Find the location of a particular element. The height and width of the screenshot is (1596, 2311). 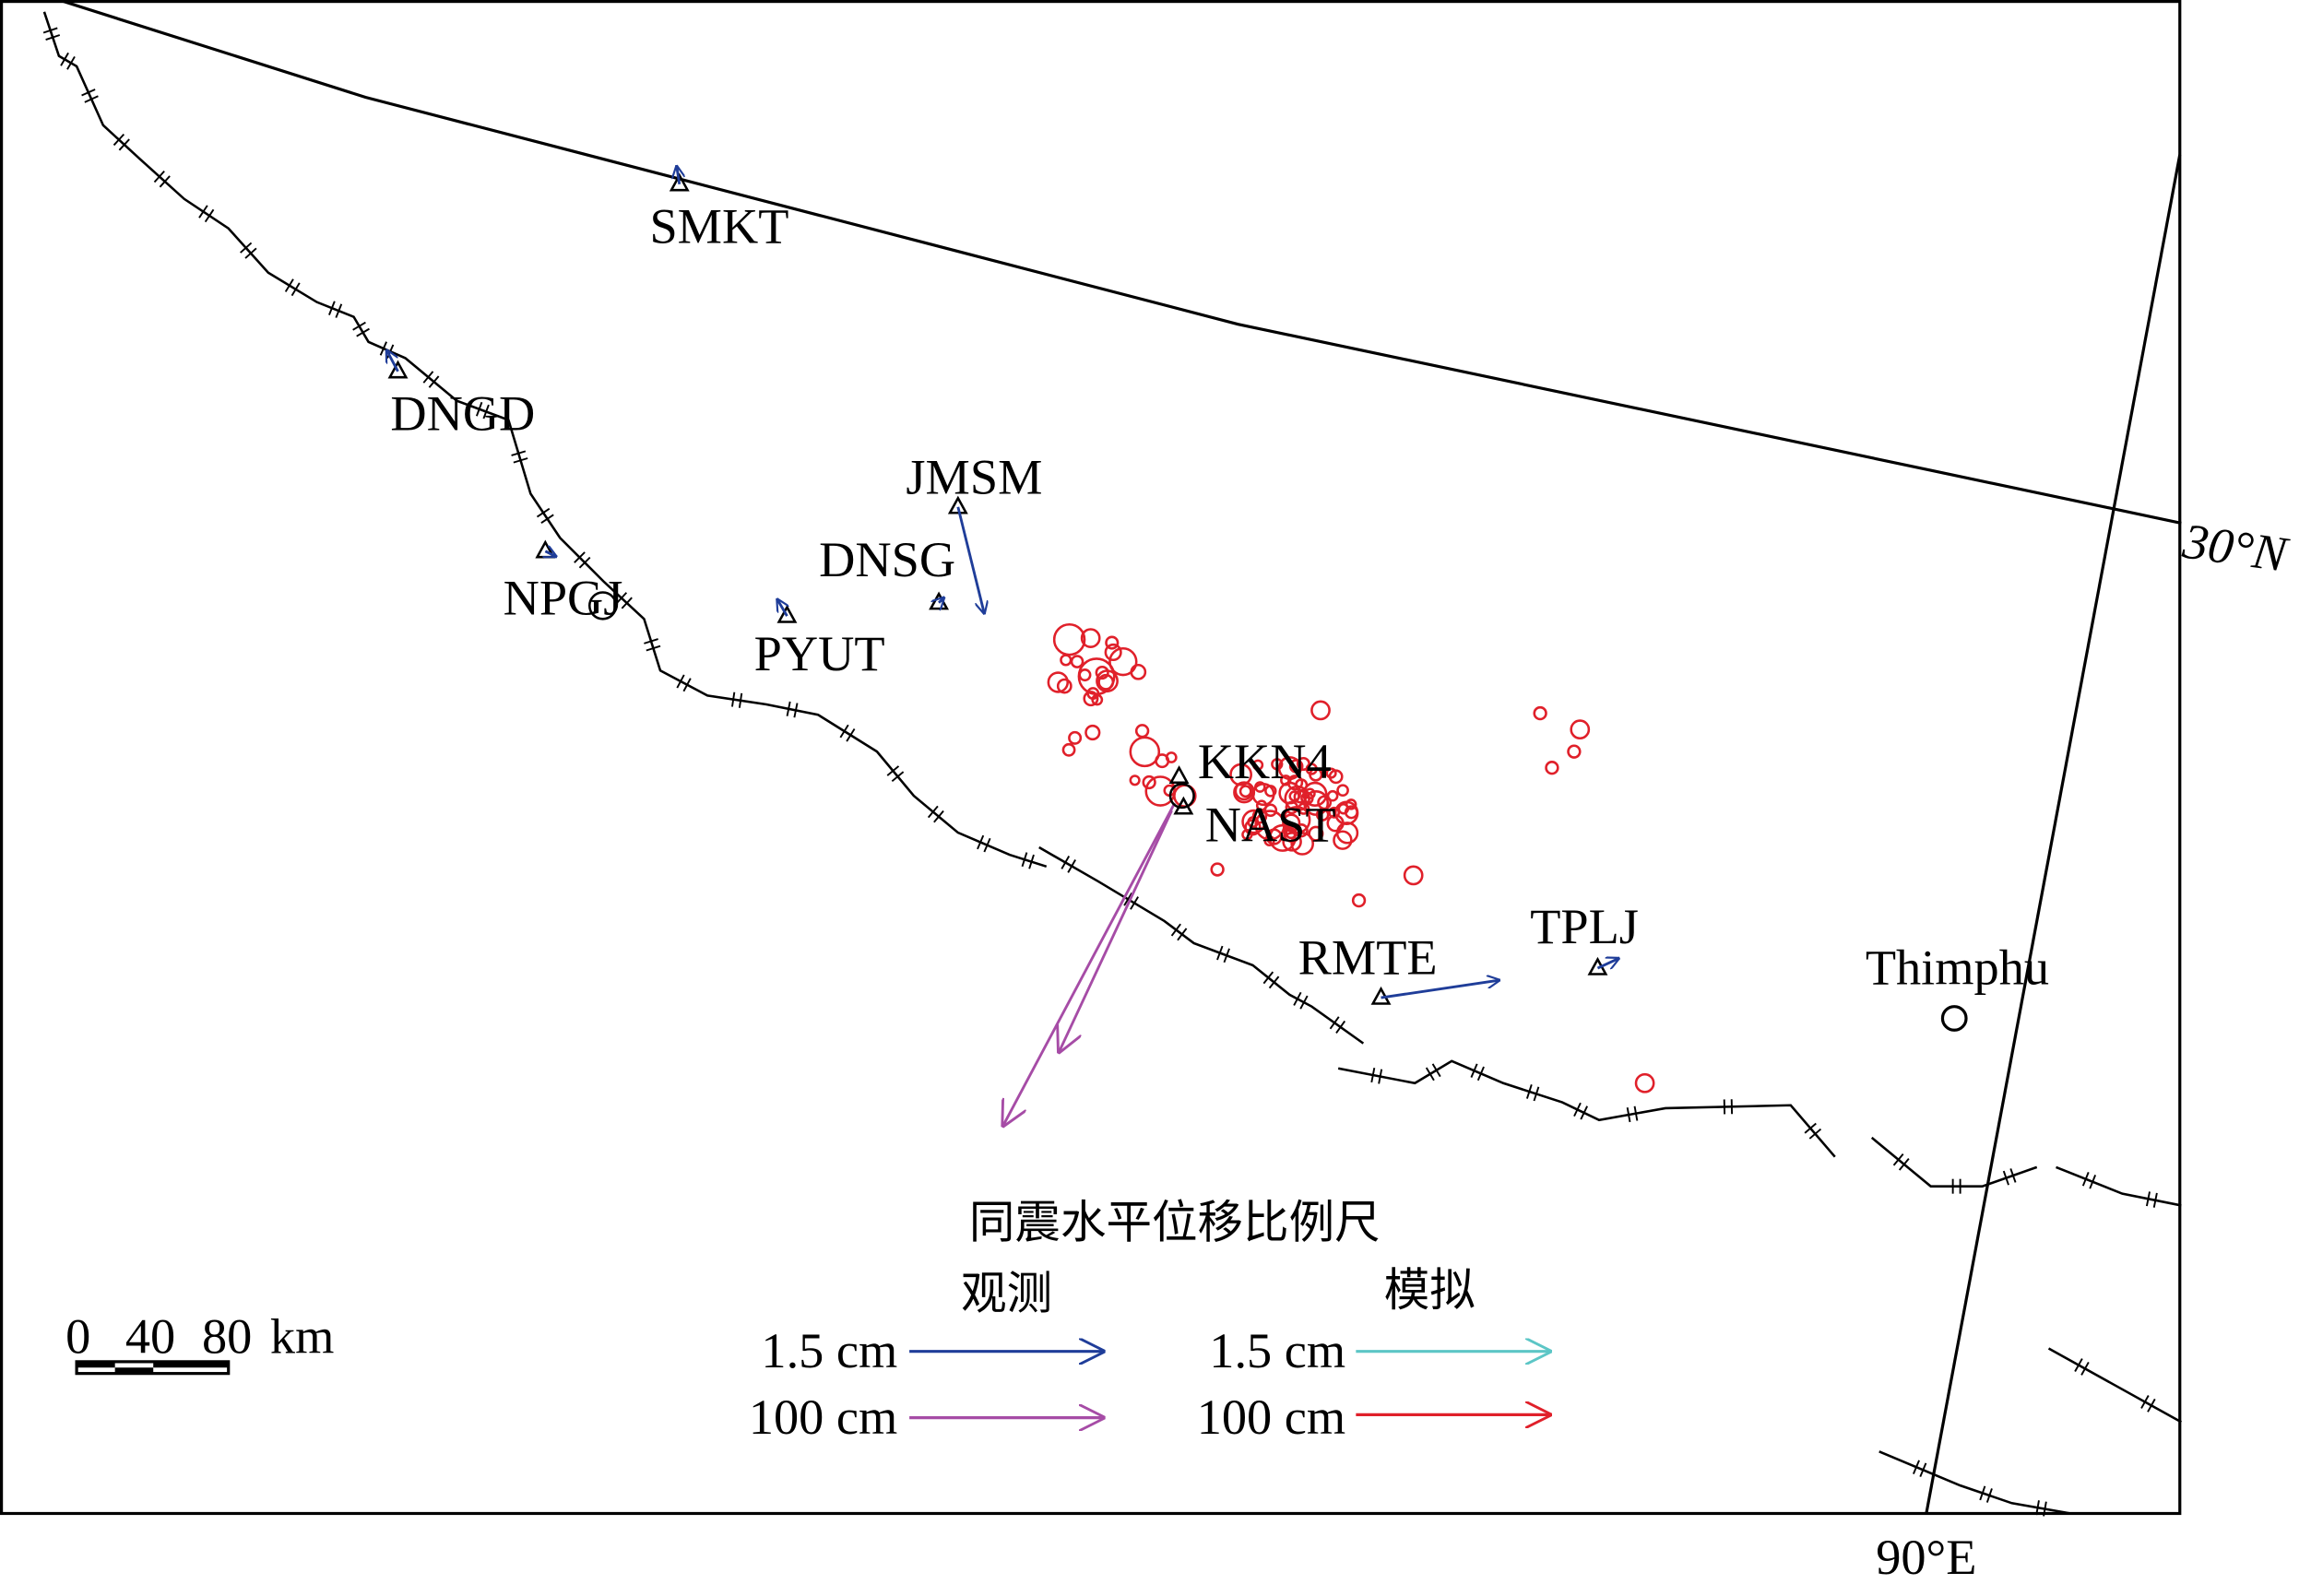

earthquakes is located at coordinates (1351, 858).